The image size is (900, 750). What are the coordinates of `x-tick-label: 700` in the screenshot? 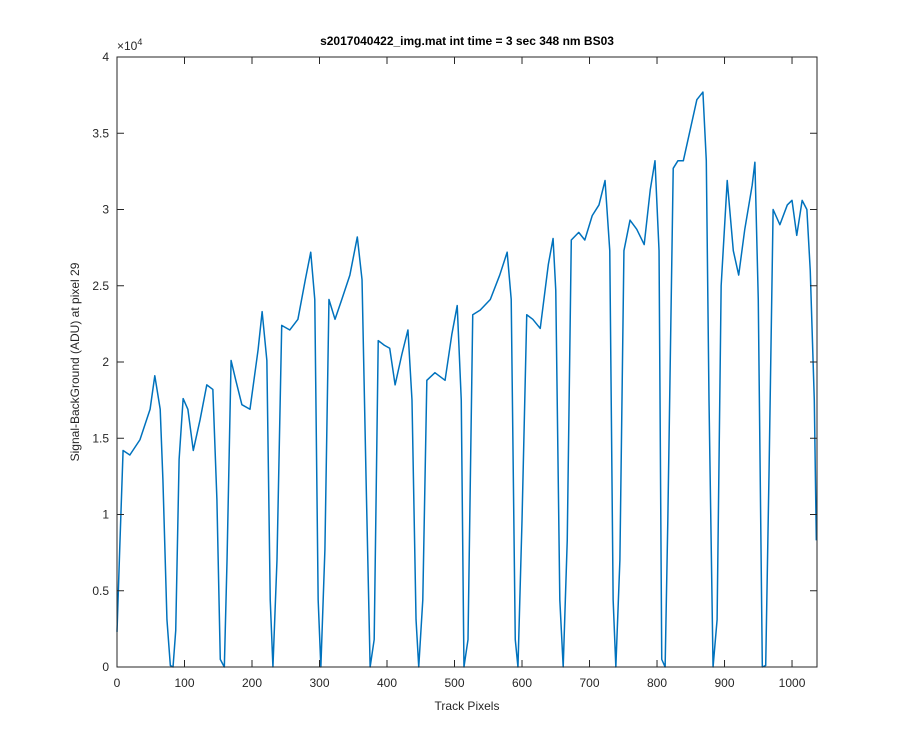 It's located at (590, 683).